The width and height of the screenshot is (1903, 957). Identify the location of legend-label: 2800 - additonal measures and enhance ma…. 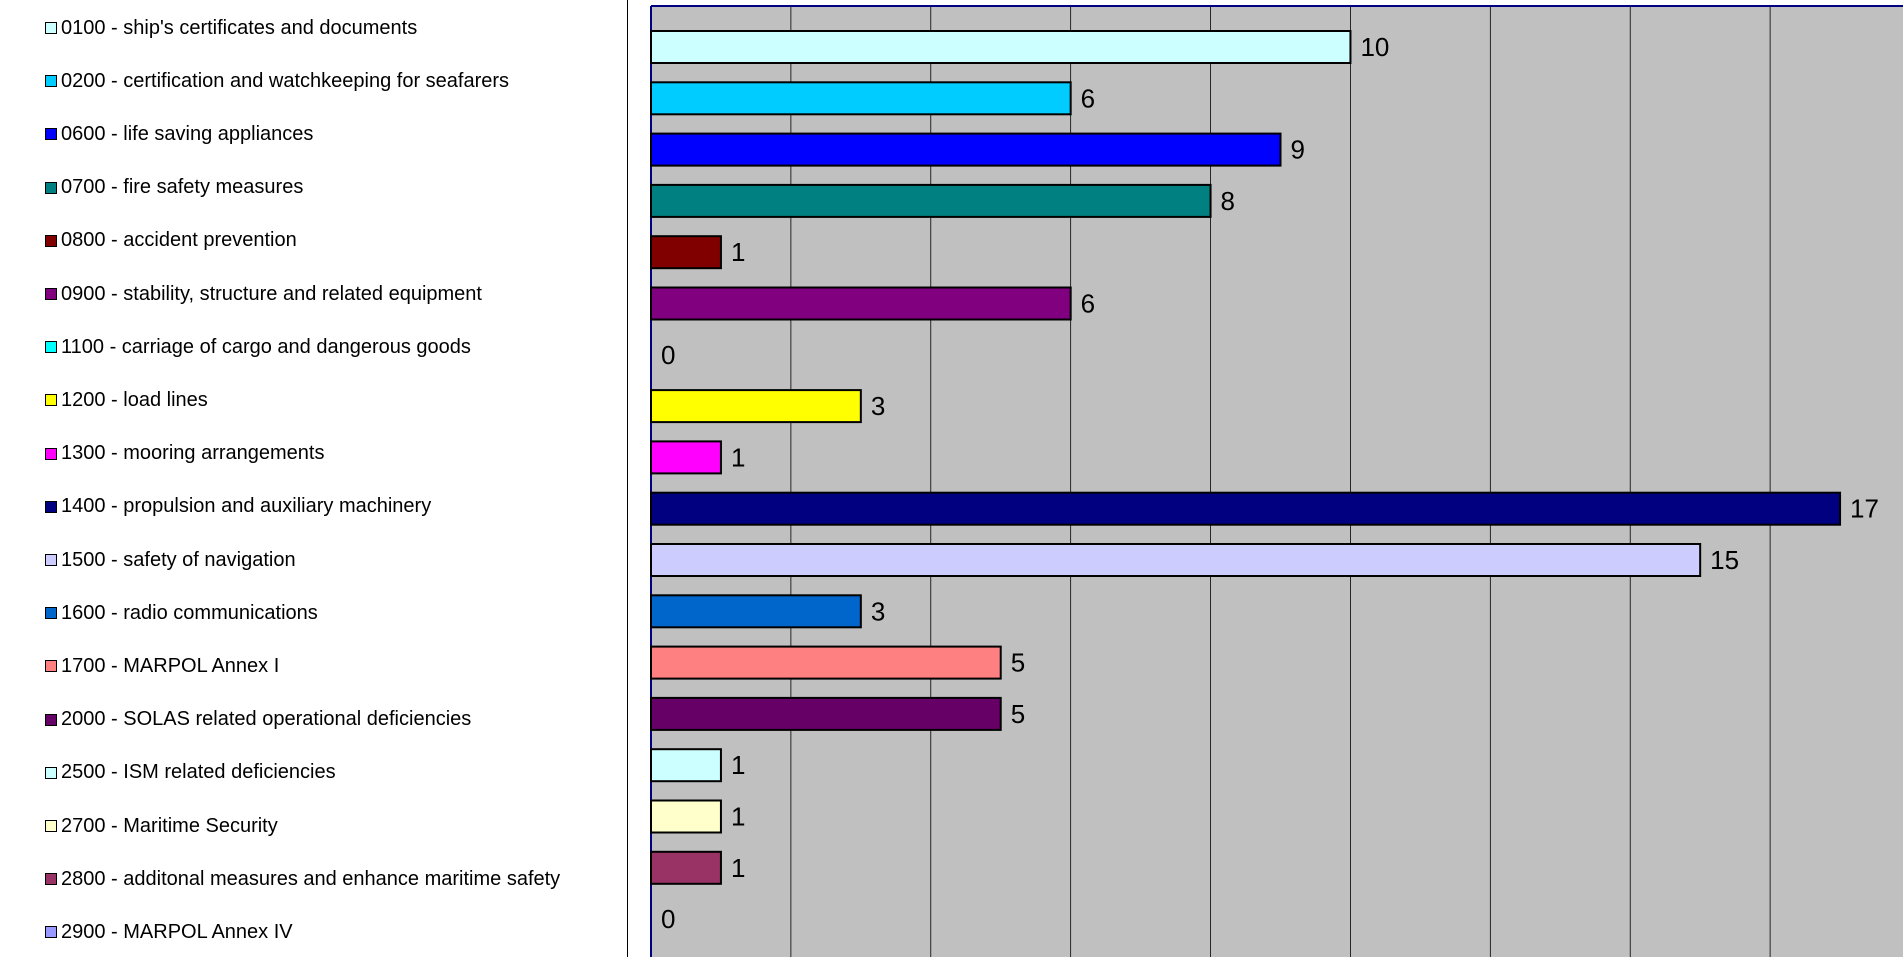
(311, 878).